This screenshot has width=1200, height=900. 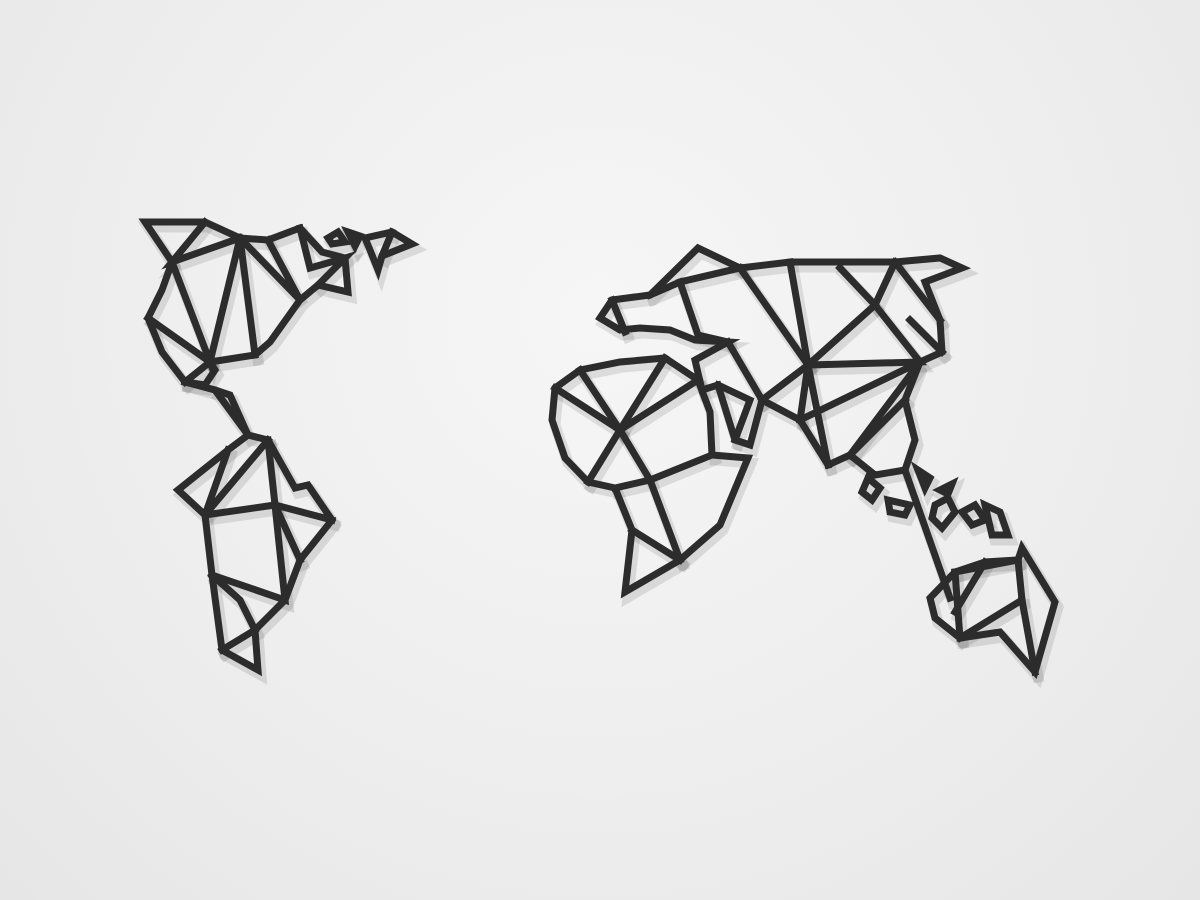 I want to click on eurasia-outline, so click(x=783, y=361).